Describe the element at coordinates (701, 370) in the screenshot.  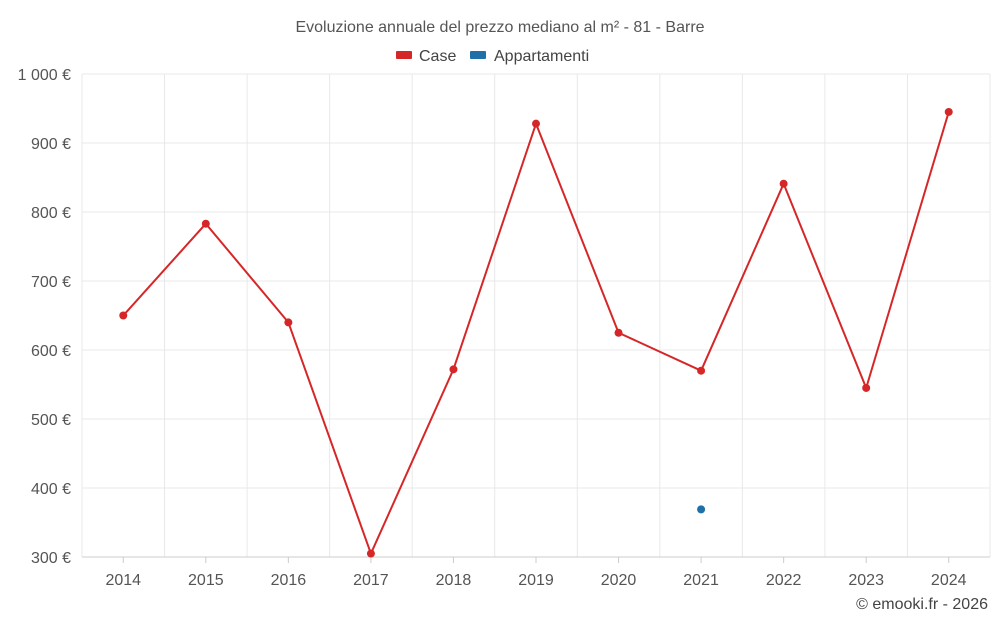
I see `data-point-case-2021` at that location.